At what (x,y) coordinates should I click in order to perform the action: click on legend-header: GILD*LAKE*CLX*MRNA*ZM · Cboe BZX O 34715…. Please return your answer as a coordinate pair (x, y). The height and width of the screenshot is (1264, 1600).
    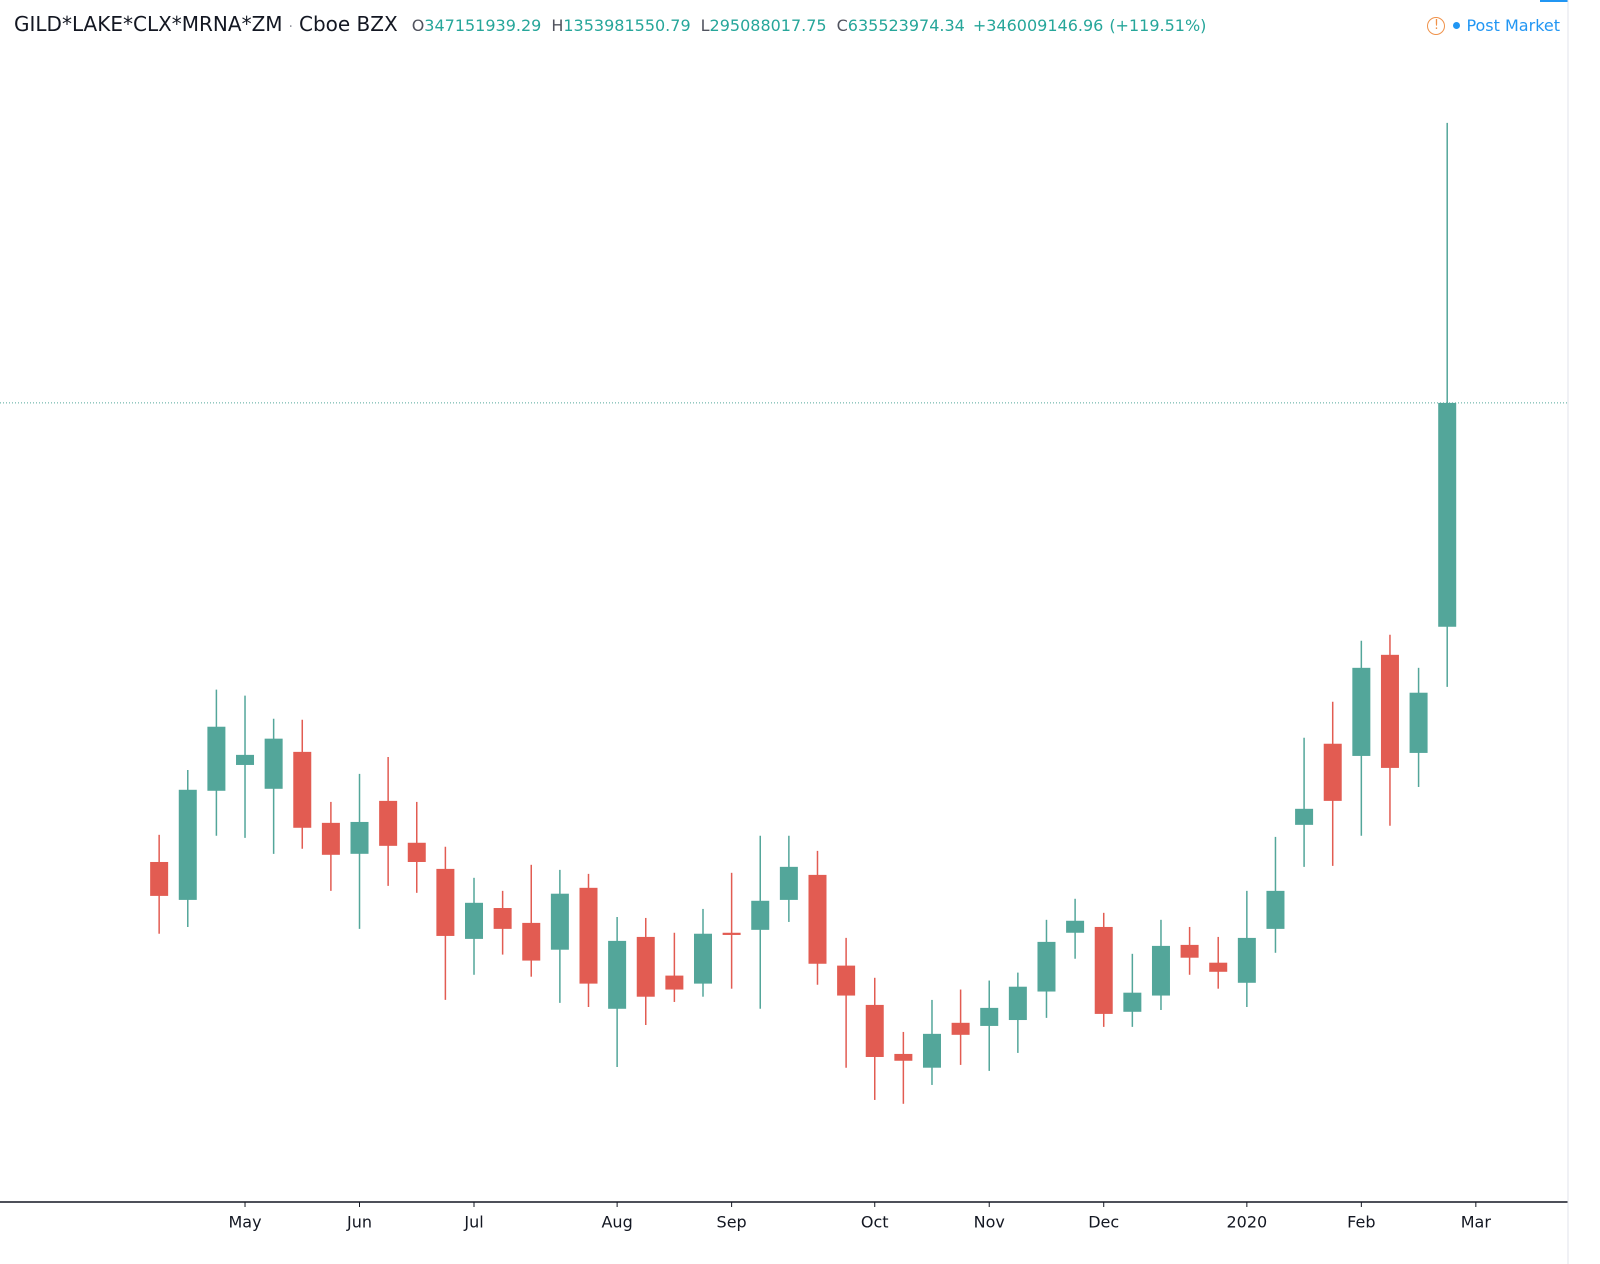
    Looking at the image, I should click on (615, 24).